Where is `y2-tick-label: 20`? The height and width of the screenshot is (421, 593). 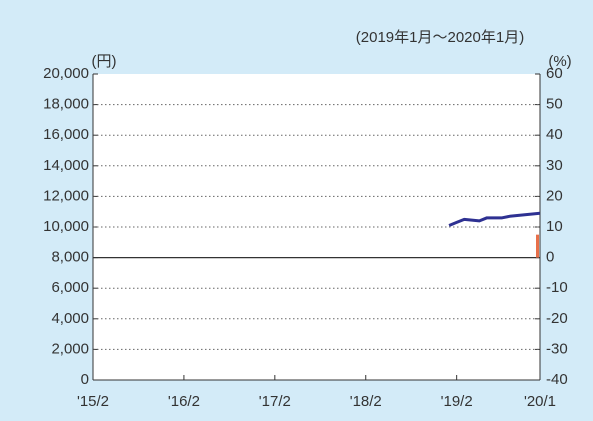
y2-tick-label: 20 is located at coordinates (554, 195).